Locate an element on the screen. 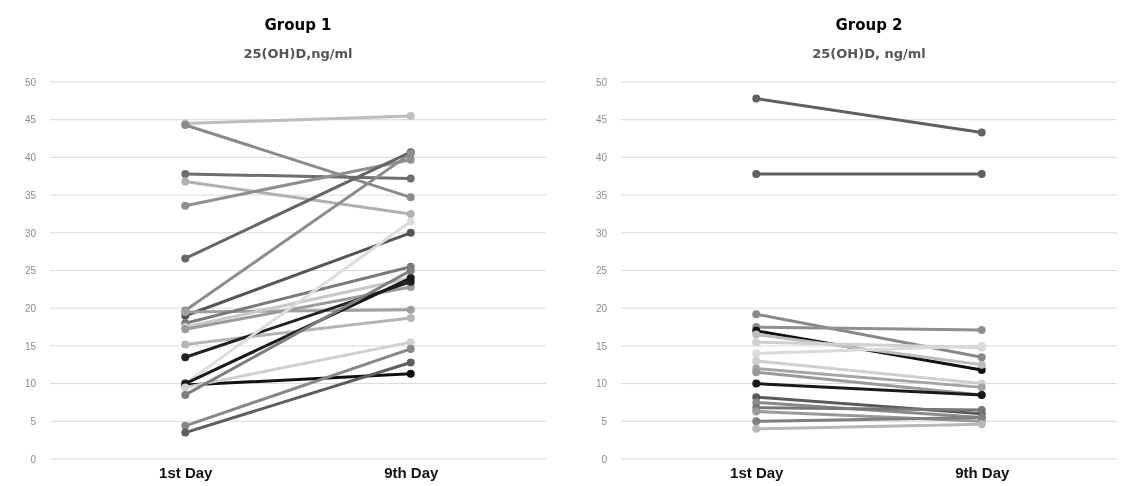  chart-subtitle: 25(OH)D, ng/ml is located at coordinates (869, 53).